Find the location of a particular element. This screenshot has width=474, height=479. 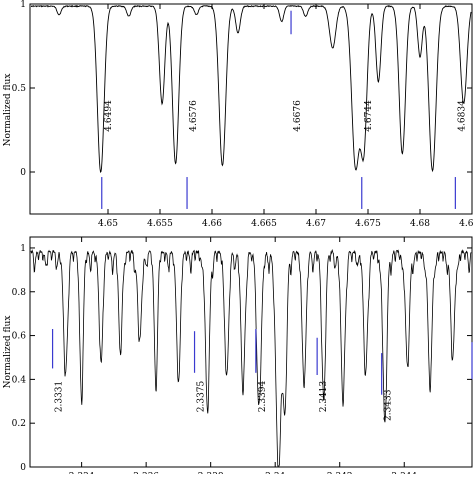

x-tick-label: 4.665 is located at coordinates (264, 224).